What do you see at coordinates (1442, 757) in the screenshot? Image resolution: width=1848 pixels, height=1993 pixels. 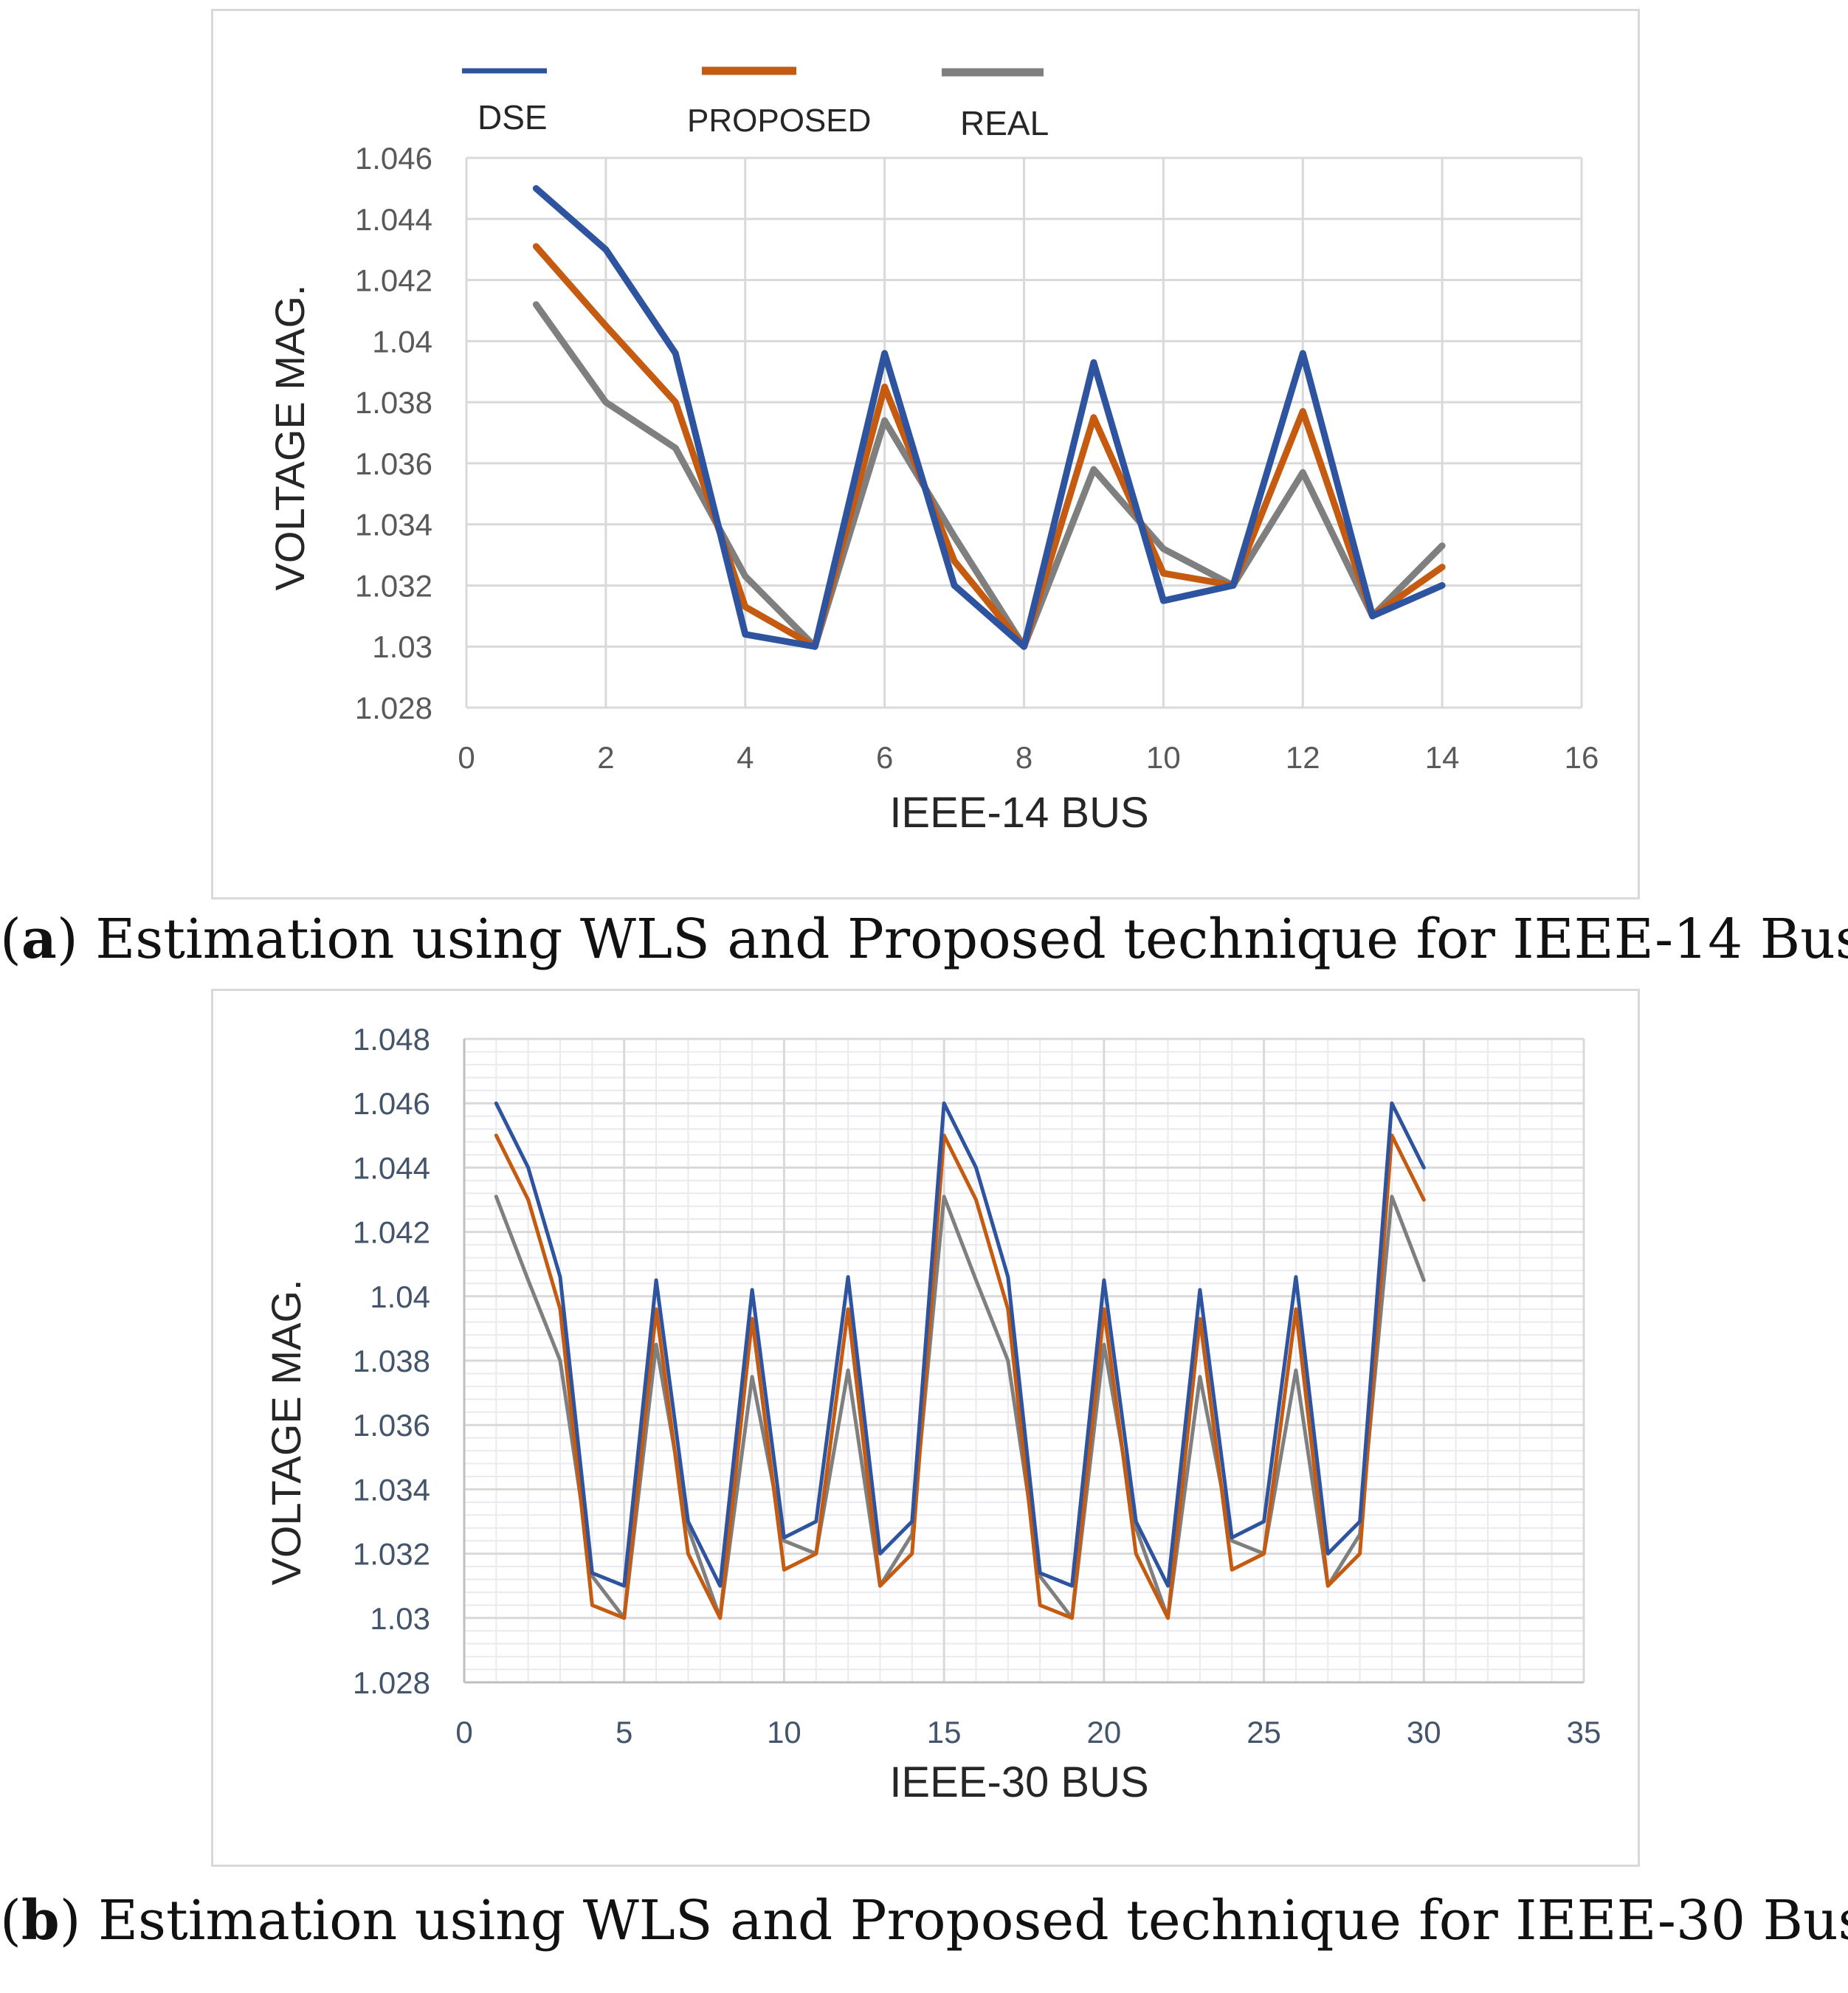 I see `x-tick-label: 14` at bounding box center [1442, 757].